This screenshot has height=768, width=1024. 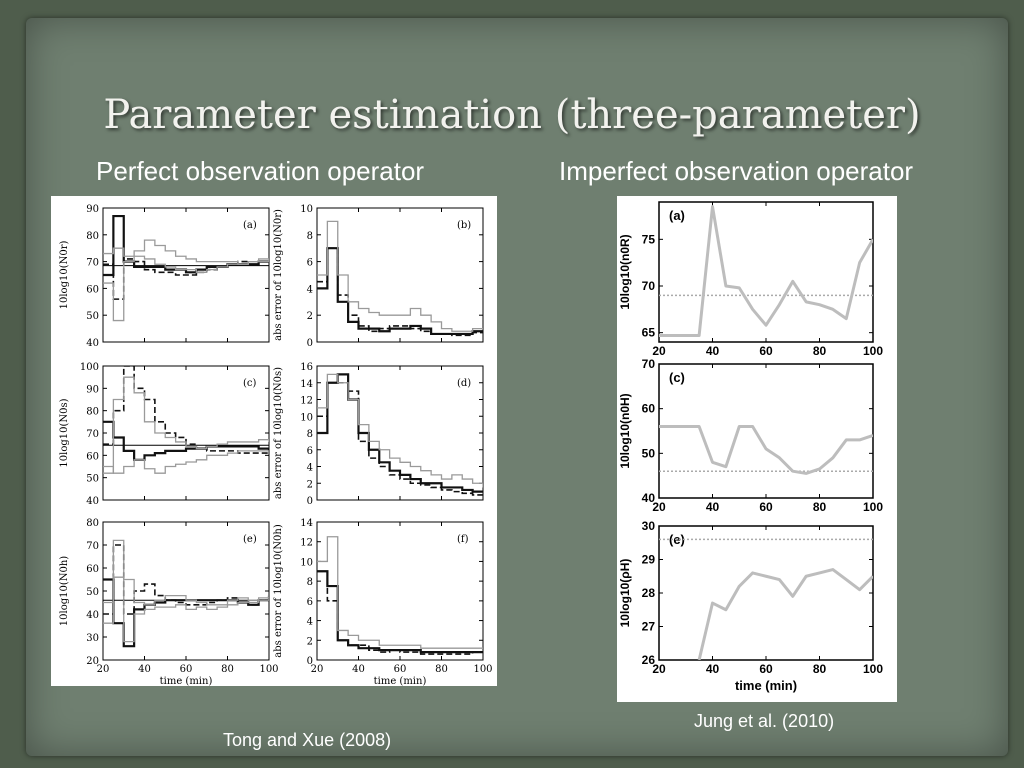 I want to click on y-tick-label: 14, so click(x=306, y=384).